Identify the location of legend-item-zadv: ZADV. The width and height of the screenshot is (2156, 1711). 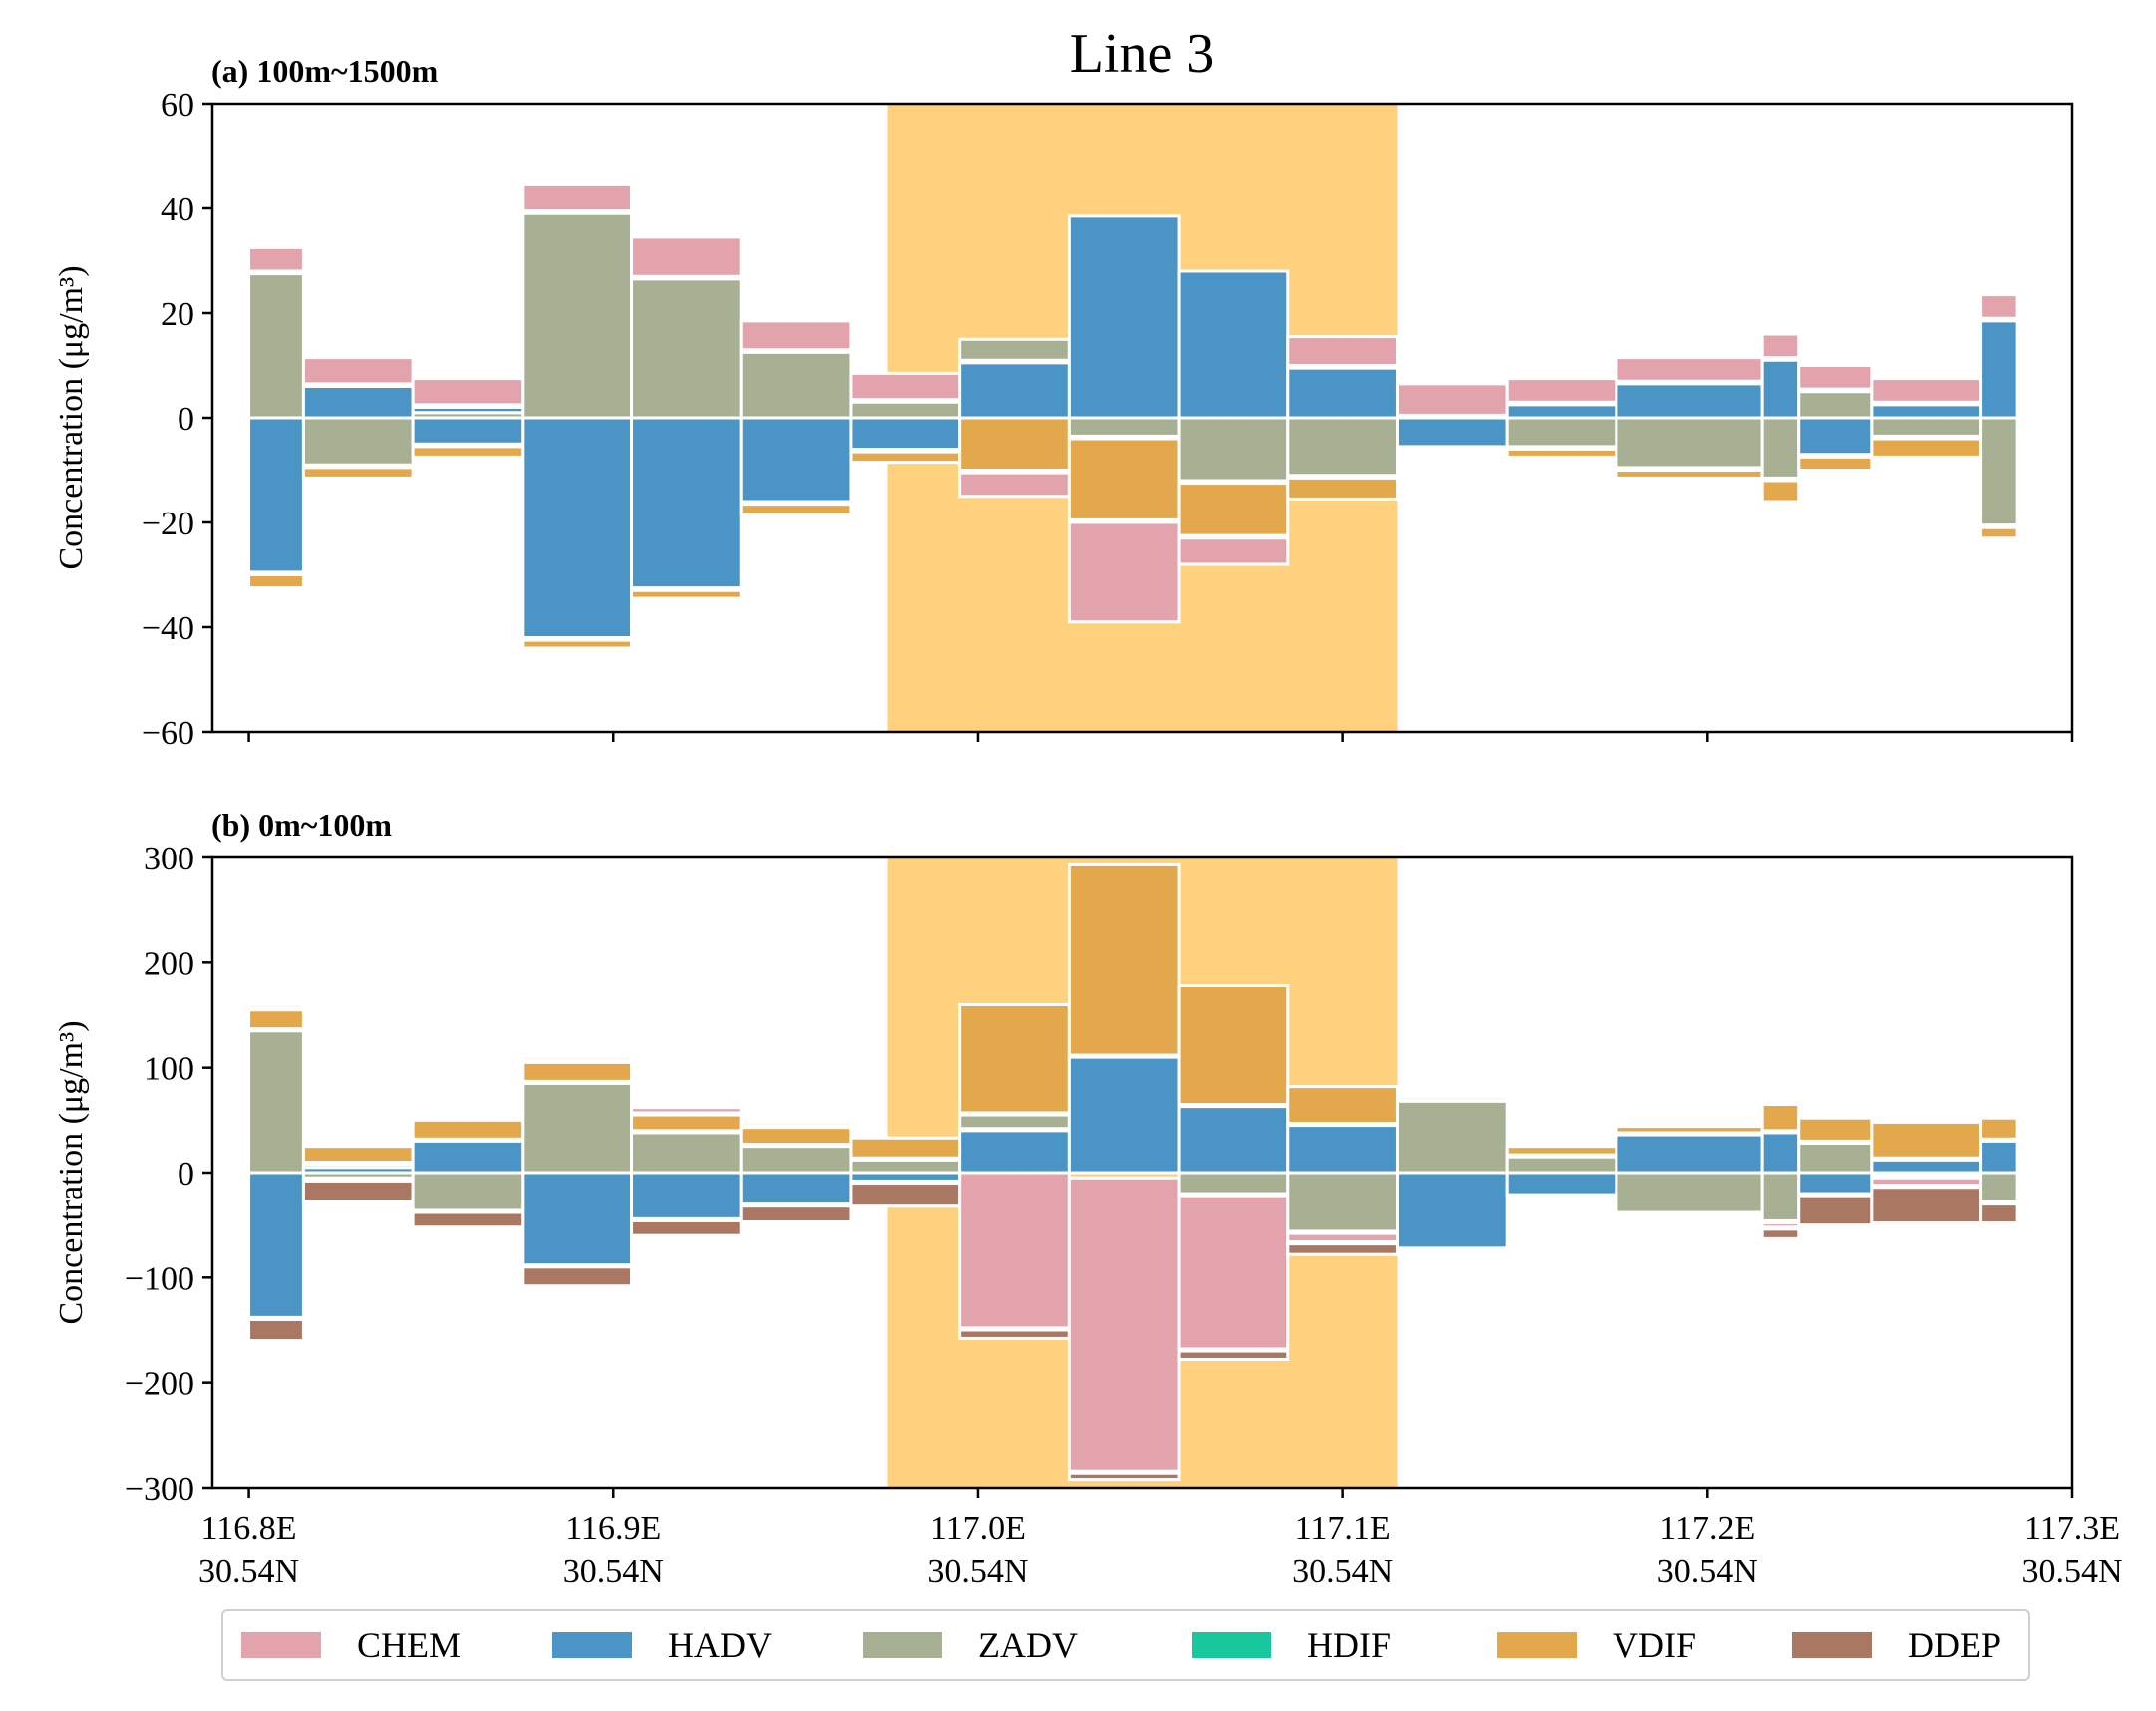
(971, 1645).